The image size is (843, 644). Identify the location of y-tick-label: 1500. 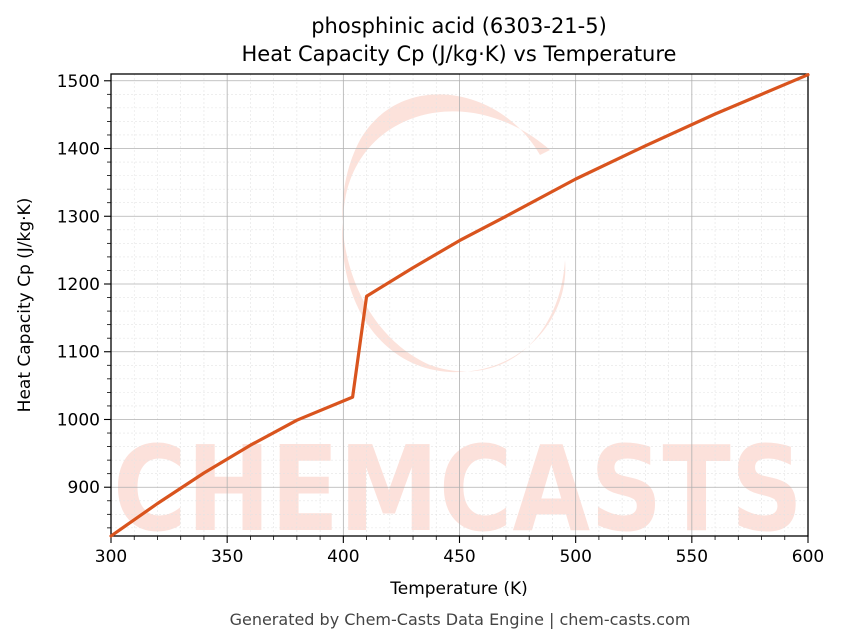
(78, 82).